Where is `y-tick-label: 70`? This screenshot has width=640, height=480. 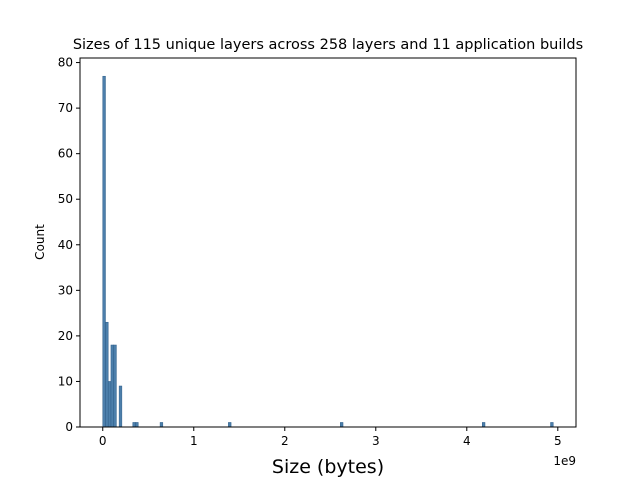
y-tick-label: 70 is located at coordinates (65, 108).